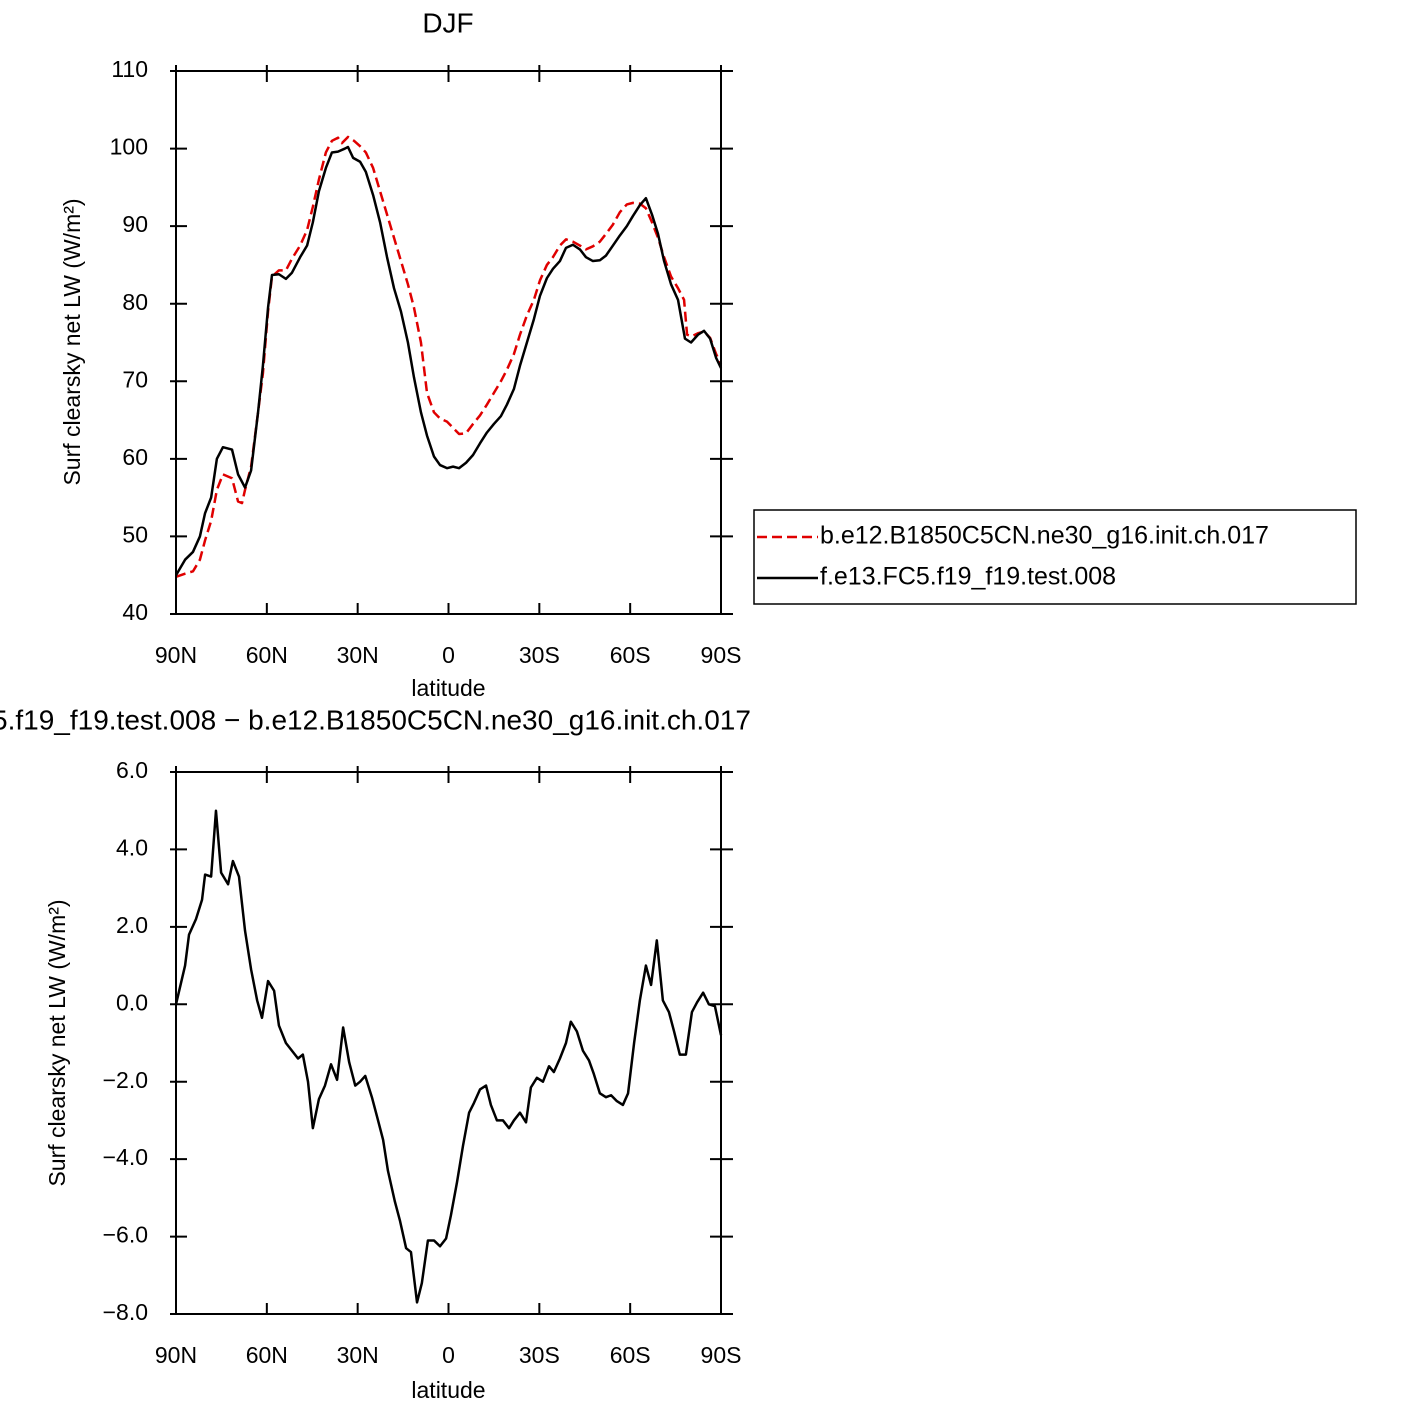  I want to click on y-tick-label: 60, so click(135, 457).